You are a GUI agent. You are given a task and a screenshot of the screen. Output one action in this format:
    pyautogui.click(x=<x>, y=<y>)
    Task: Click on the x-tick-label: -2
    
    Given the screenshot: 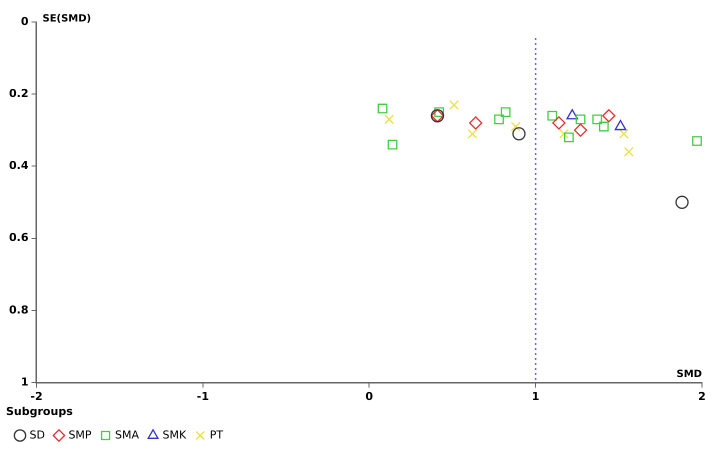 What is the action you would take?
    pyautogui.click(x=36, y=397)
    